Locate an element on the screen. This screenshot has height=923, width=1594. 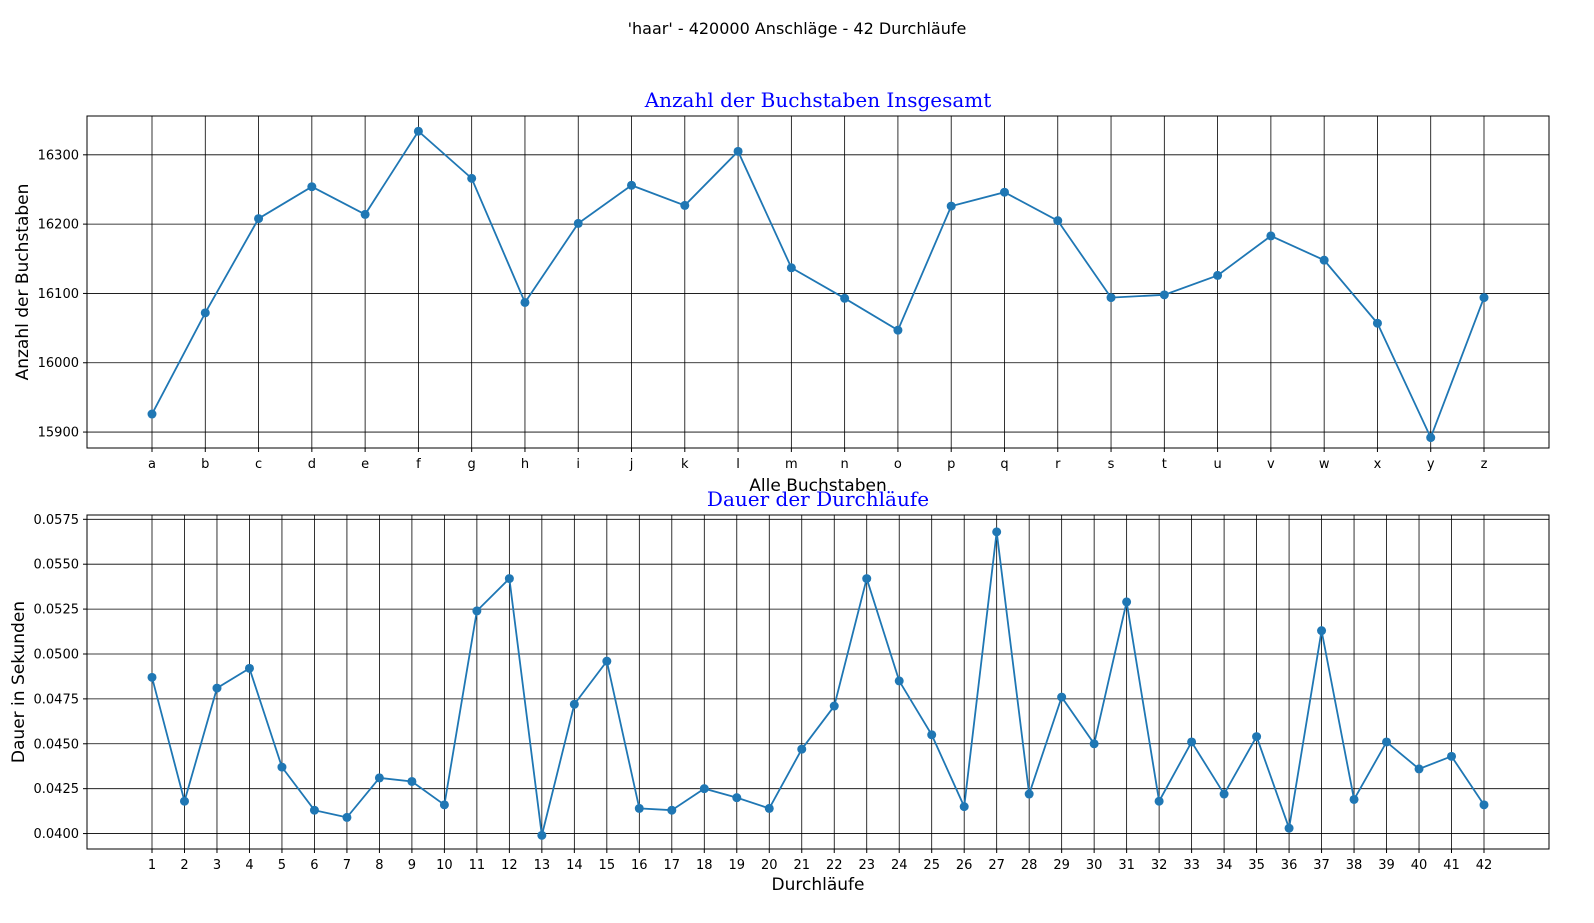
x-tick-label: m is located at coordinates (791, 464).